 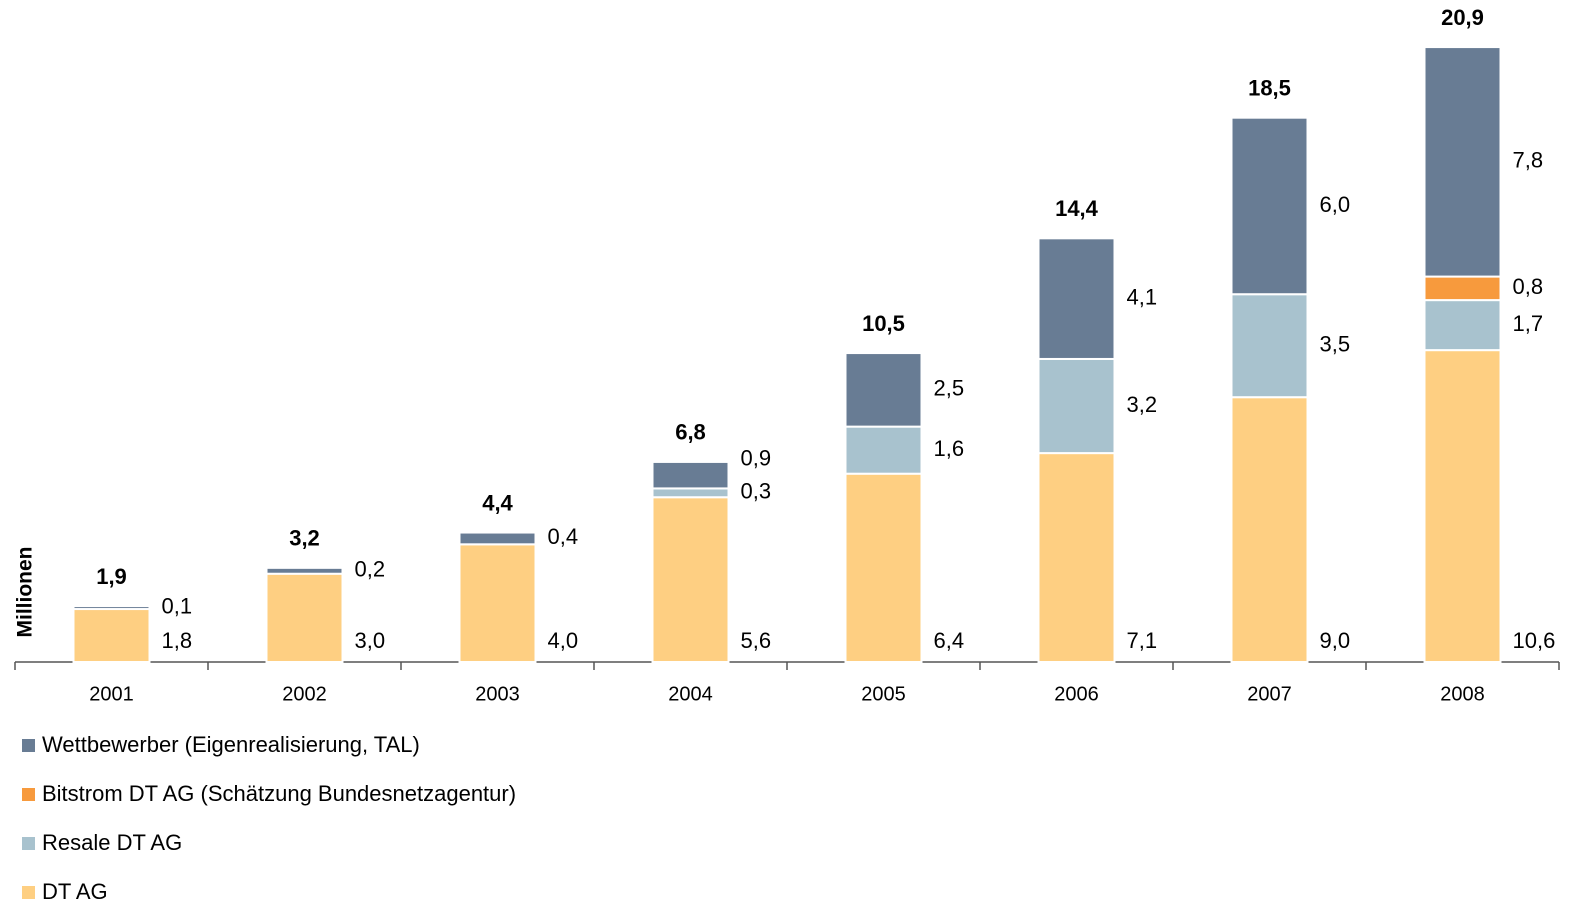 What do you see at coordinates (177, 640) in the screenshot?
I see `value-label: 1,8` at bounding box center [177, 640].